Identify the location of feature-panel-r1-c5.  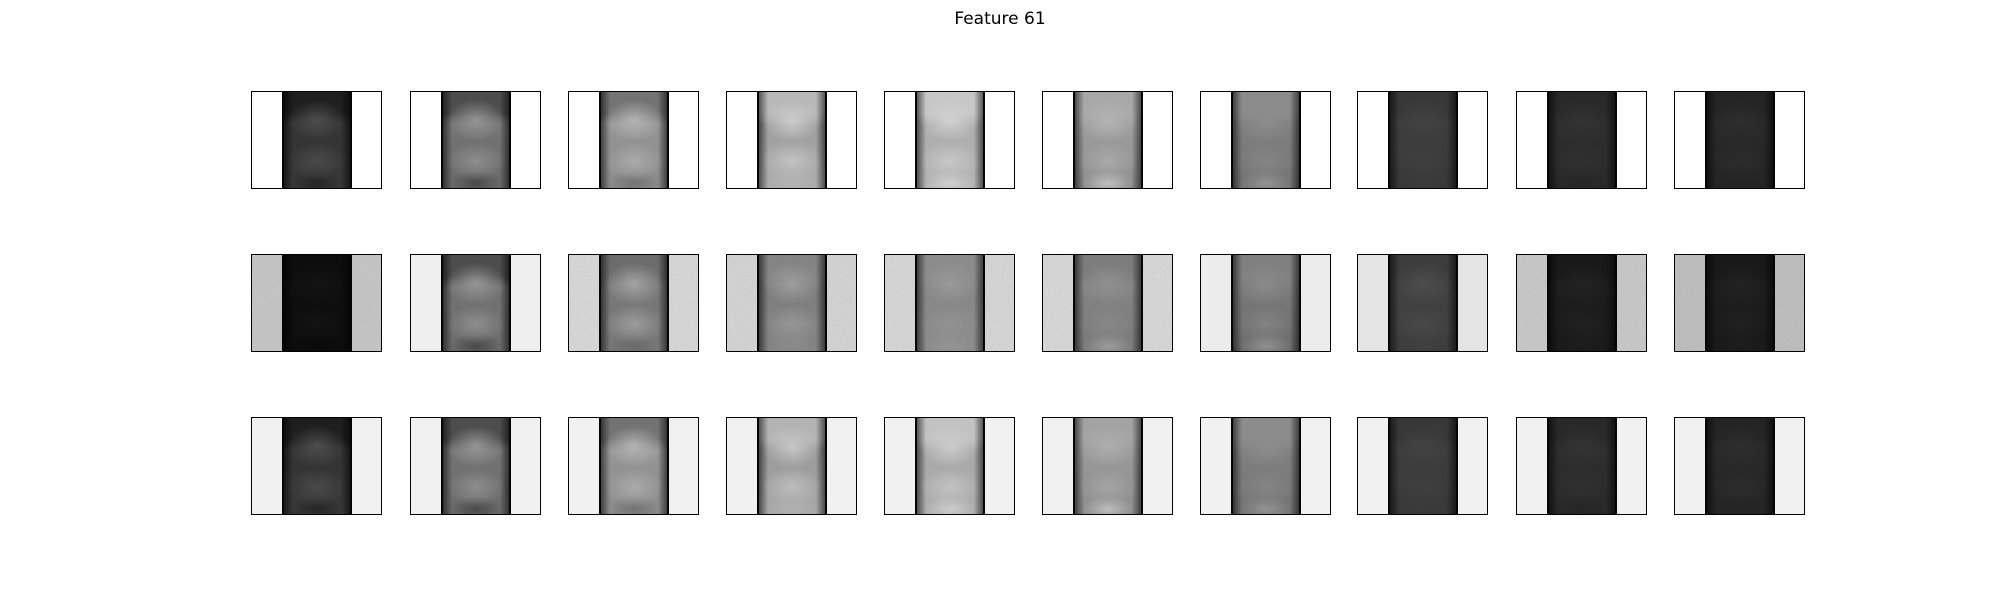
(949, 140).